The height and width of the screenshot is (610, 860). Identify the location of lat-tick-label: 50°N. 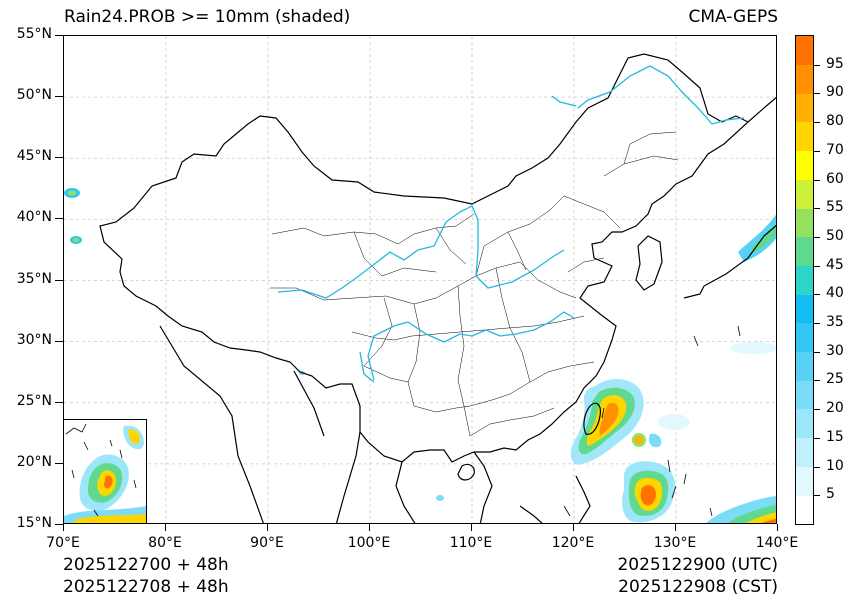
(34, 95).